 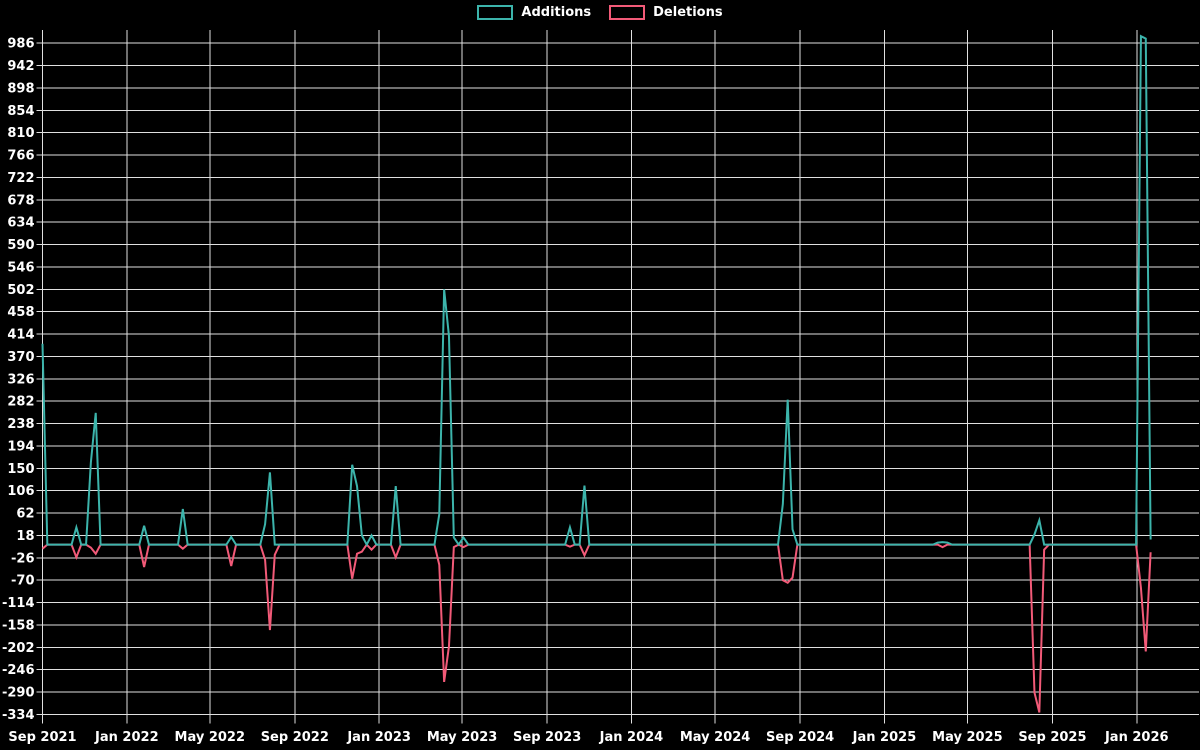 What do you see at coordinates (20, 469) in the screenshot?
I see `y-tick-label: 150` at bounding box center [20, 469].